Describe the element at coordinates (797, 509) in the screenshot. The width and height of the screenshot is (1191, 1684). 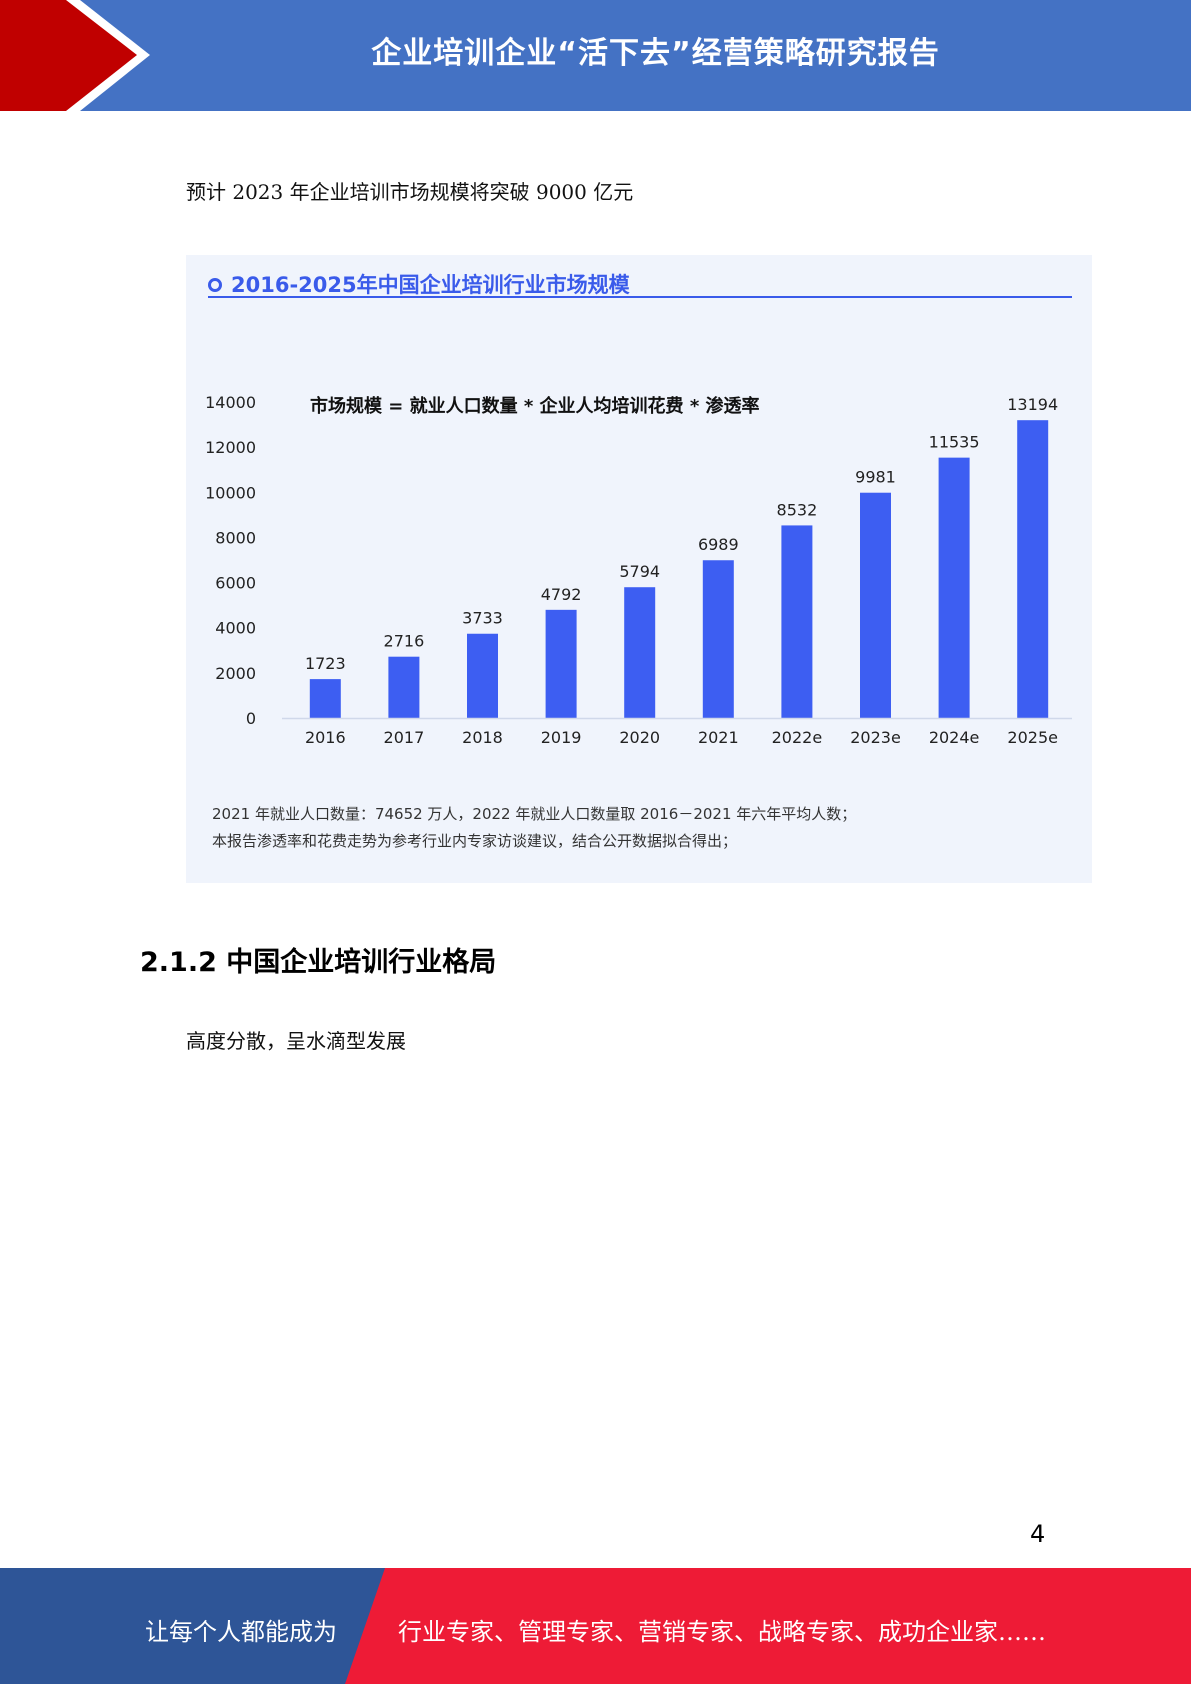
I see `bar-value-label: 8532` at that location.